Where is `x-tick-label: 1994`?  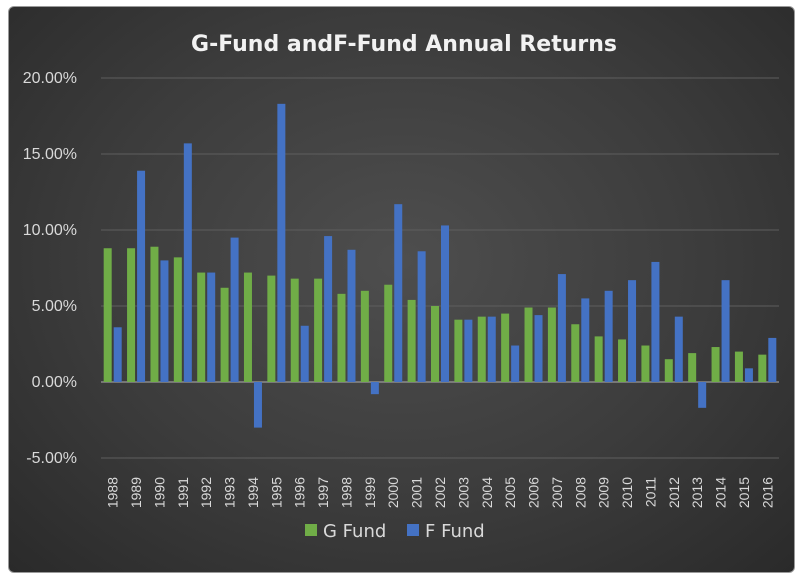 x-tick-label: 1994 is located at coordinates (253, 492).